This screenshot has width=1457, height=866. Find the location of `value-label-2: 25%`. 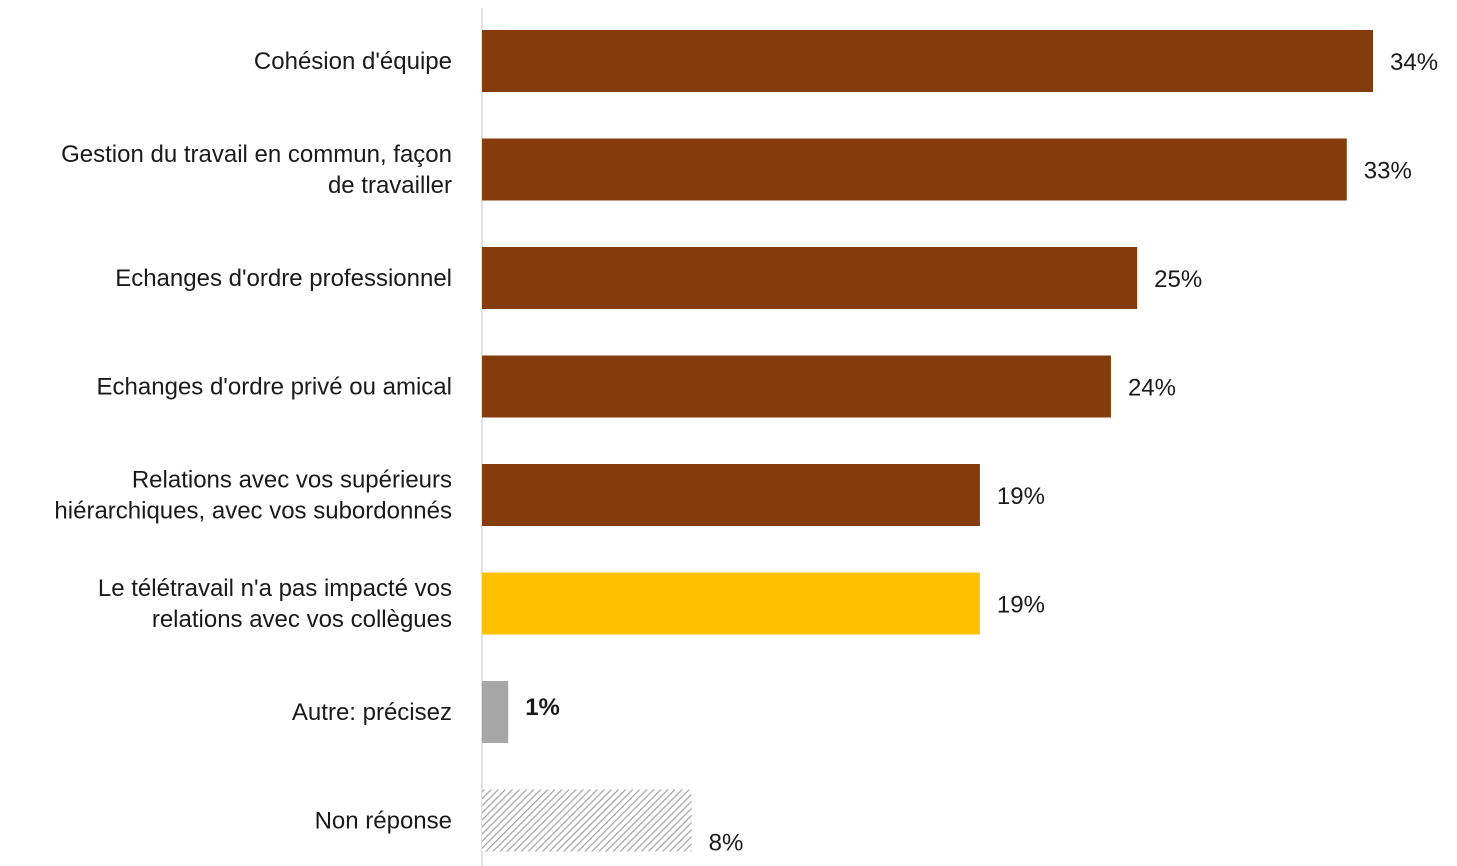

value-label-2: 25% is located at coordinates (1178, 279).